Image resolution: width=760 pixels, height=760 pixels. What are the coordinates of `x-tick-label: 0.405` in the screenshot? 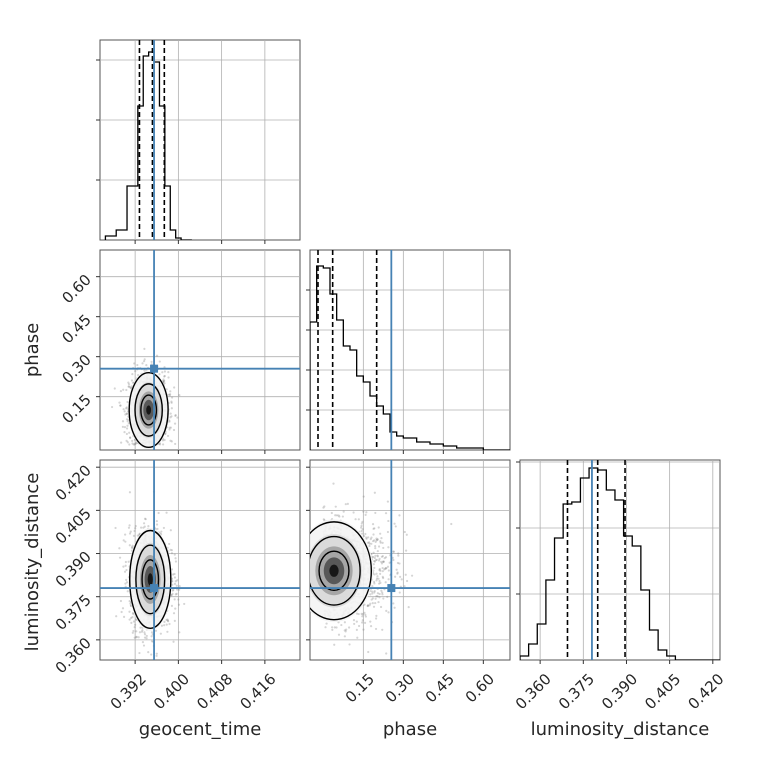 It's located at (662, 691).